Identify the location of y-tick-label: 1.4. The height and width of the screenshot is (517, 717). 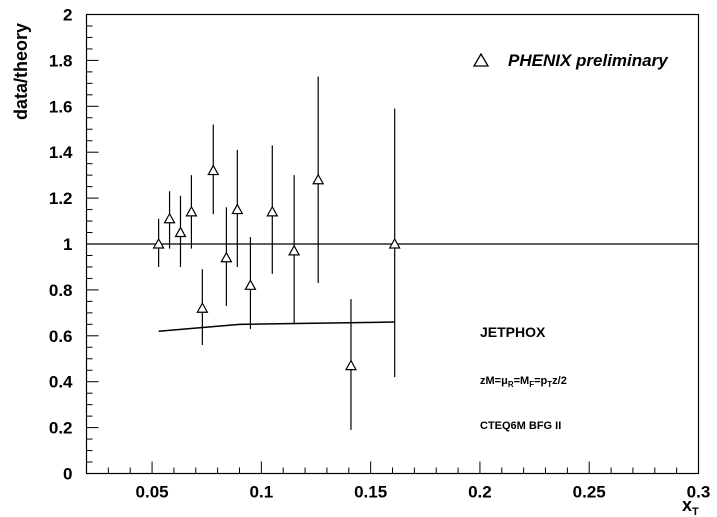
(61, 152).